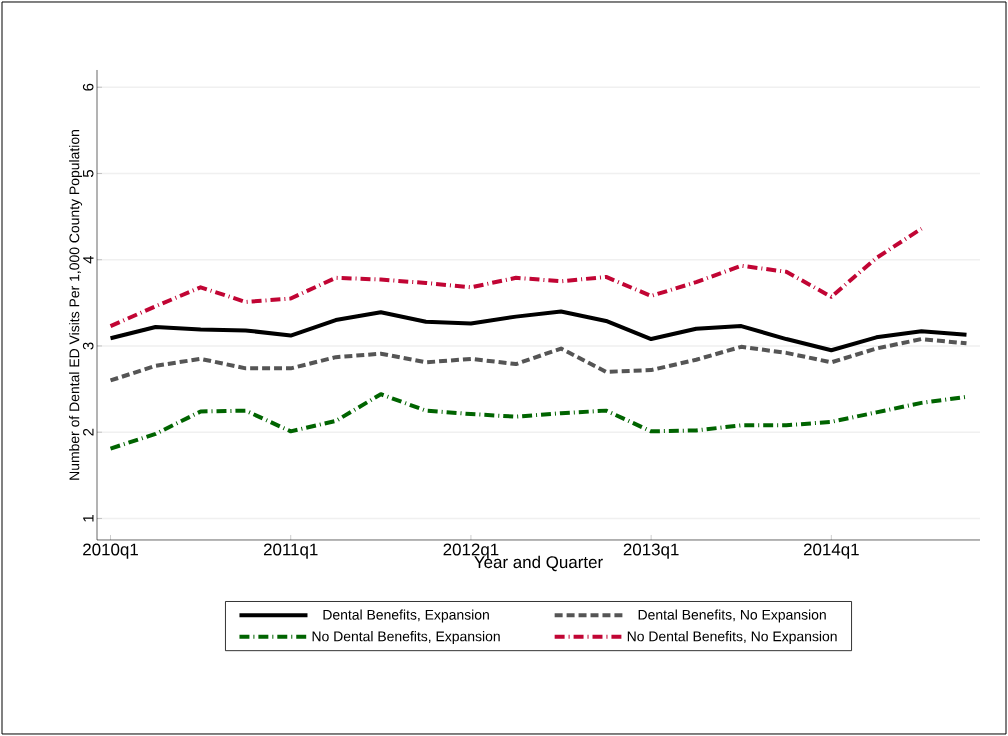  Describe the element at coordinates (732, 638) in the screenshot. I see `legend-label: No Dental Benefits, No Expansion` at that location.